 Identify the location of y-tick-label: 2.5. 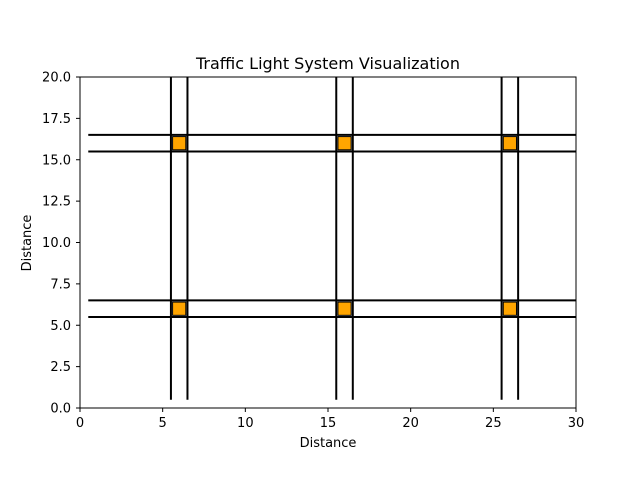
(60, 367).